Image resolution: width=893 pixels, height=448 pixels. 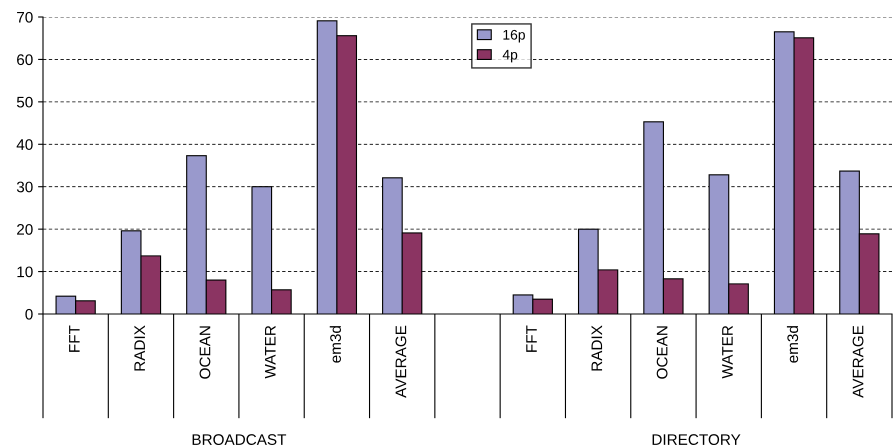 I want to click on legend-label: 4p, so click(x=510, y=56).